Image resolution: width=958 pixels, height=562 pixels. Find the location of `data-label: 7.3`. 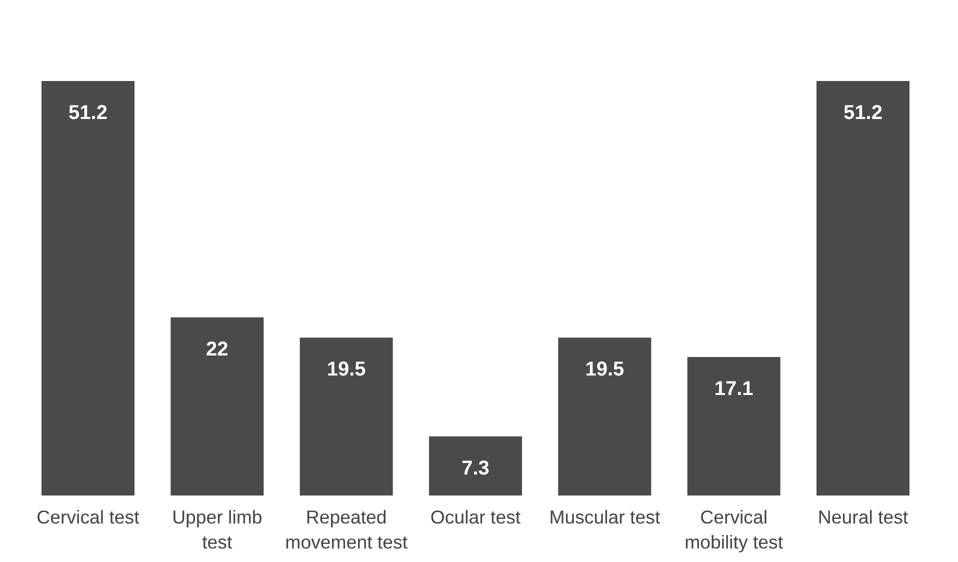

data-label: 7.3 is located at coordinates (476, 468).